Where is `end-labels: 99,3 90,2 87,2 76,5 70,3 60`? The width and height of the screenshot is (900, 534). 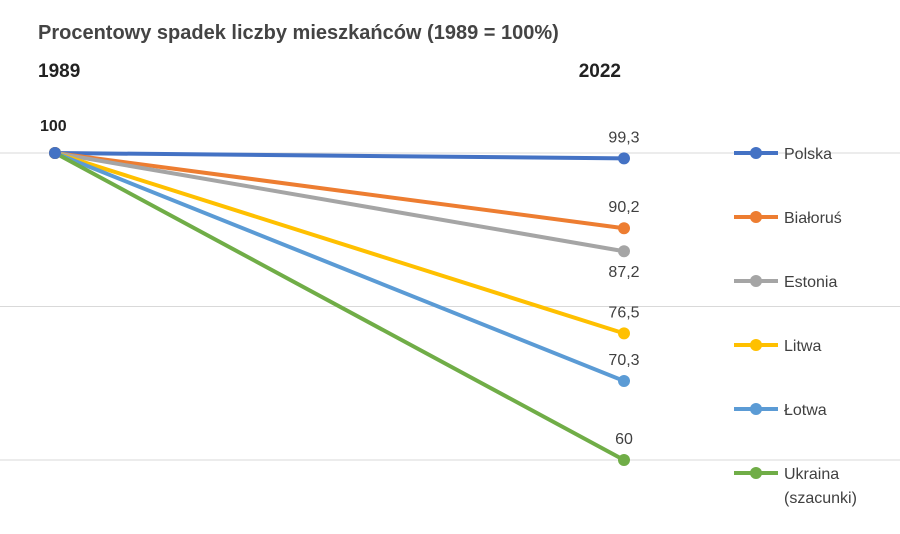 end-labels: 99,3 90,2 87,2 76,5 70,3 60 is located at coordinates (623, 288).